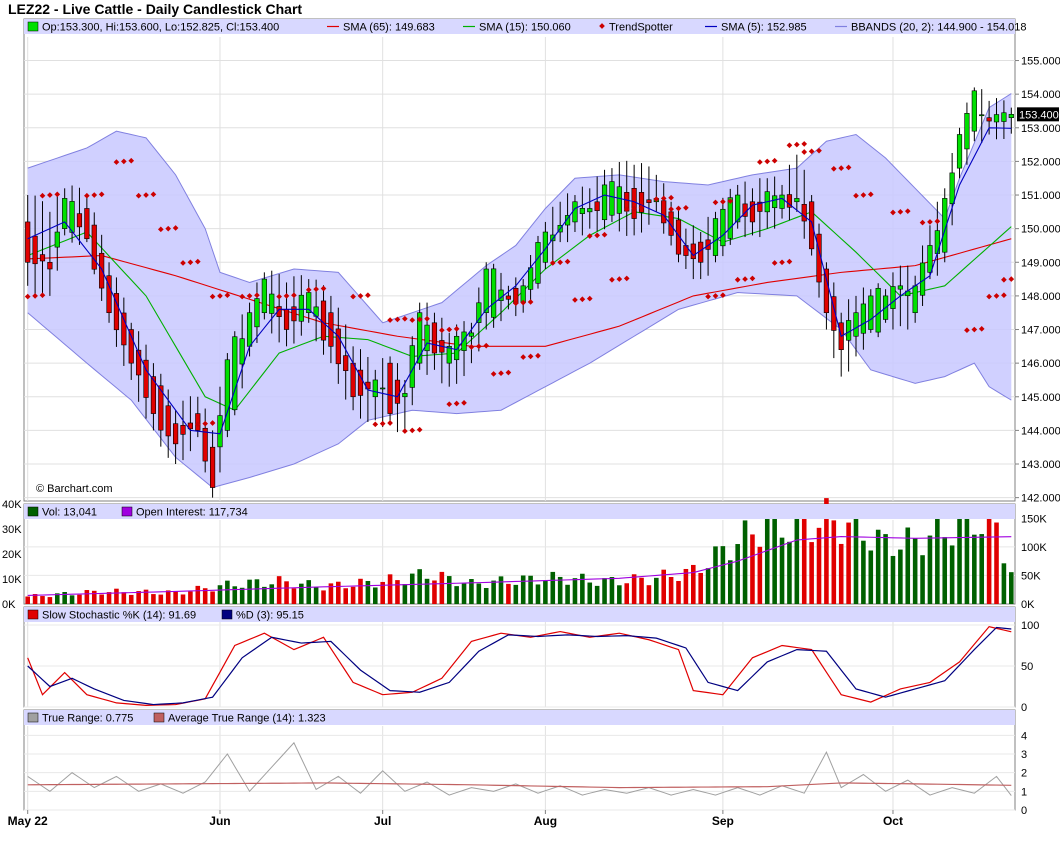 The image size is (1060, 851). What do you see at coordinates (382, 821) in the screenshot?
I see `x-axis-label: Jul` at bounding box center [382, 821].